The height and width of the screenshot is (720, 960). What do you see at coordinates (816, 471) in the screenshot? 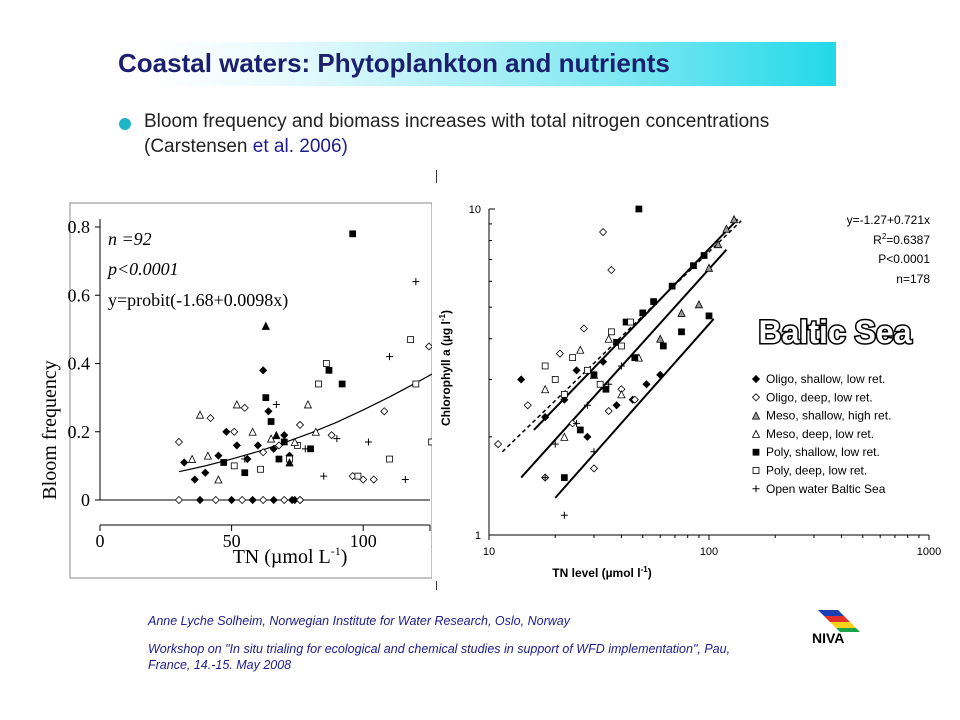
I see `legend-label: Poly, deep, low ret.` at bounding box center [816, 471].